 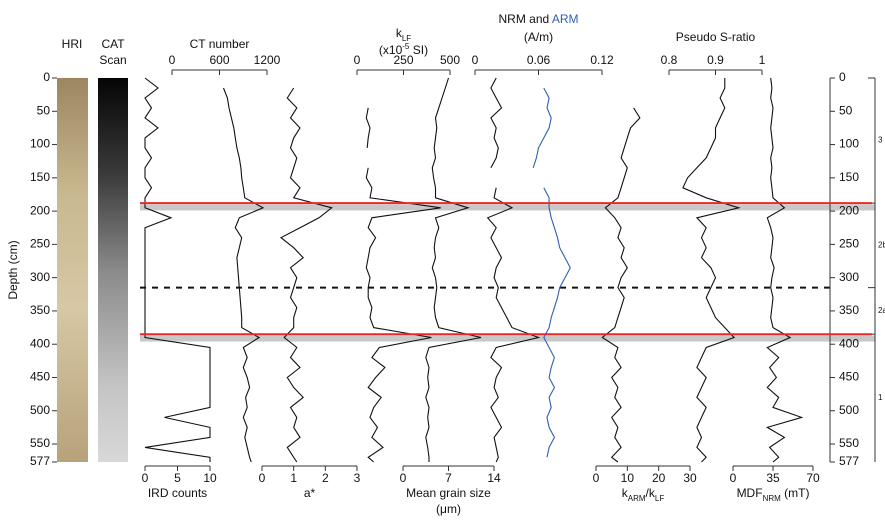 I want to click on cat-label: Scan, so click(x=112, y=60).